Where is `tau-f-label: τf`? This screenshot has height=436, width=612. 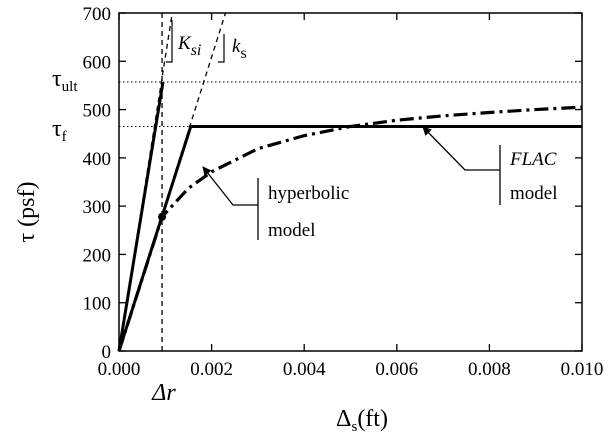 tau-f-label: τf is located at coordinates (59, 130).